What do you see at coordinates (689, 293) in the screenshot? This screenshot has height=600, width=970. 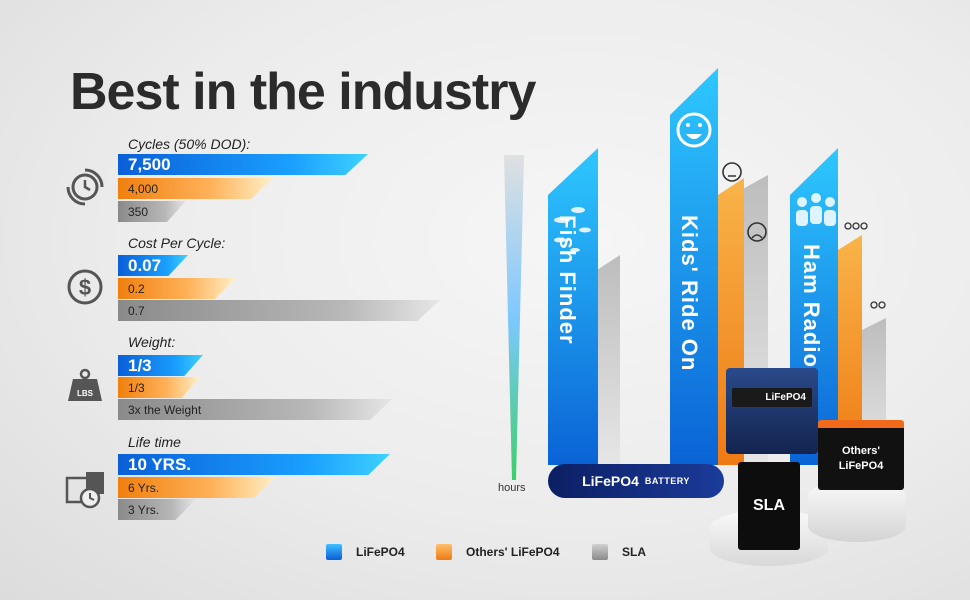 I see `category-kids-ride-on: Kids' Ride On` at bounding box center [689, 293].